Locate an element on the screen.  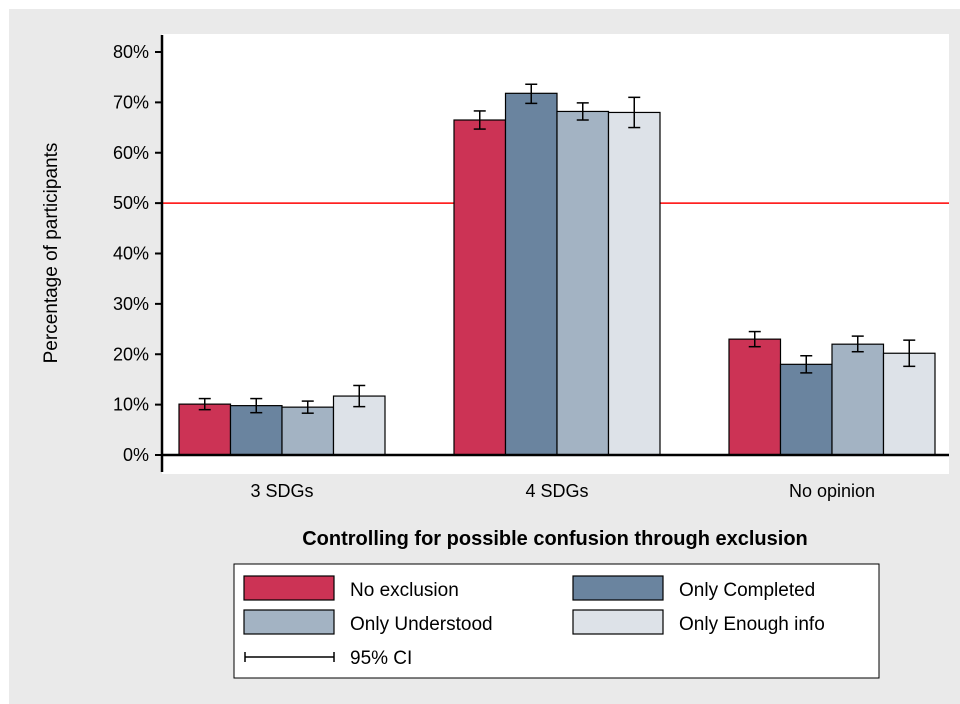
y-axis-label: Percentage of participants is located at coordinates (51, 253).